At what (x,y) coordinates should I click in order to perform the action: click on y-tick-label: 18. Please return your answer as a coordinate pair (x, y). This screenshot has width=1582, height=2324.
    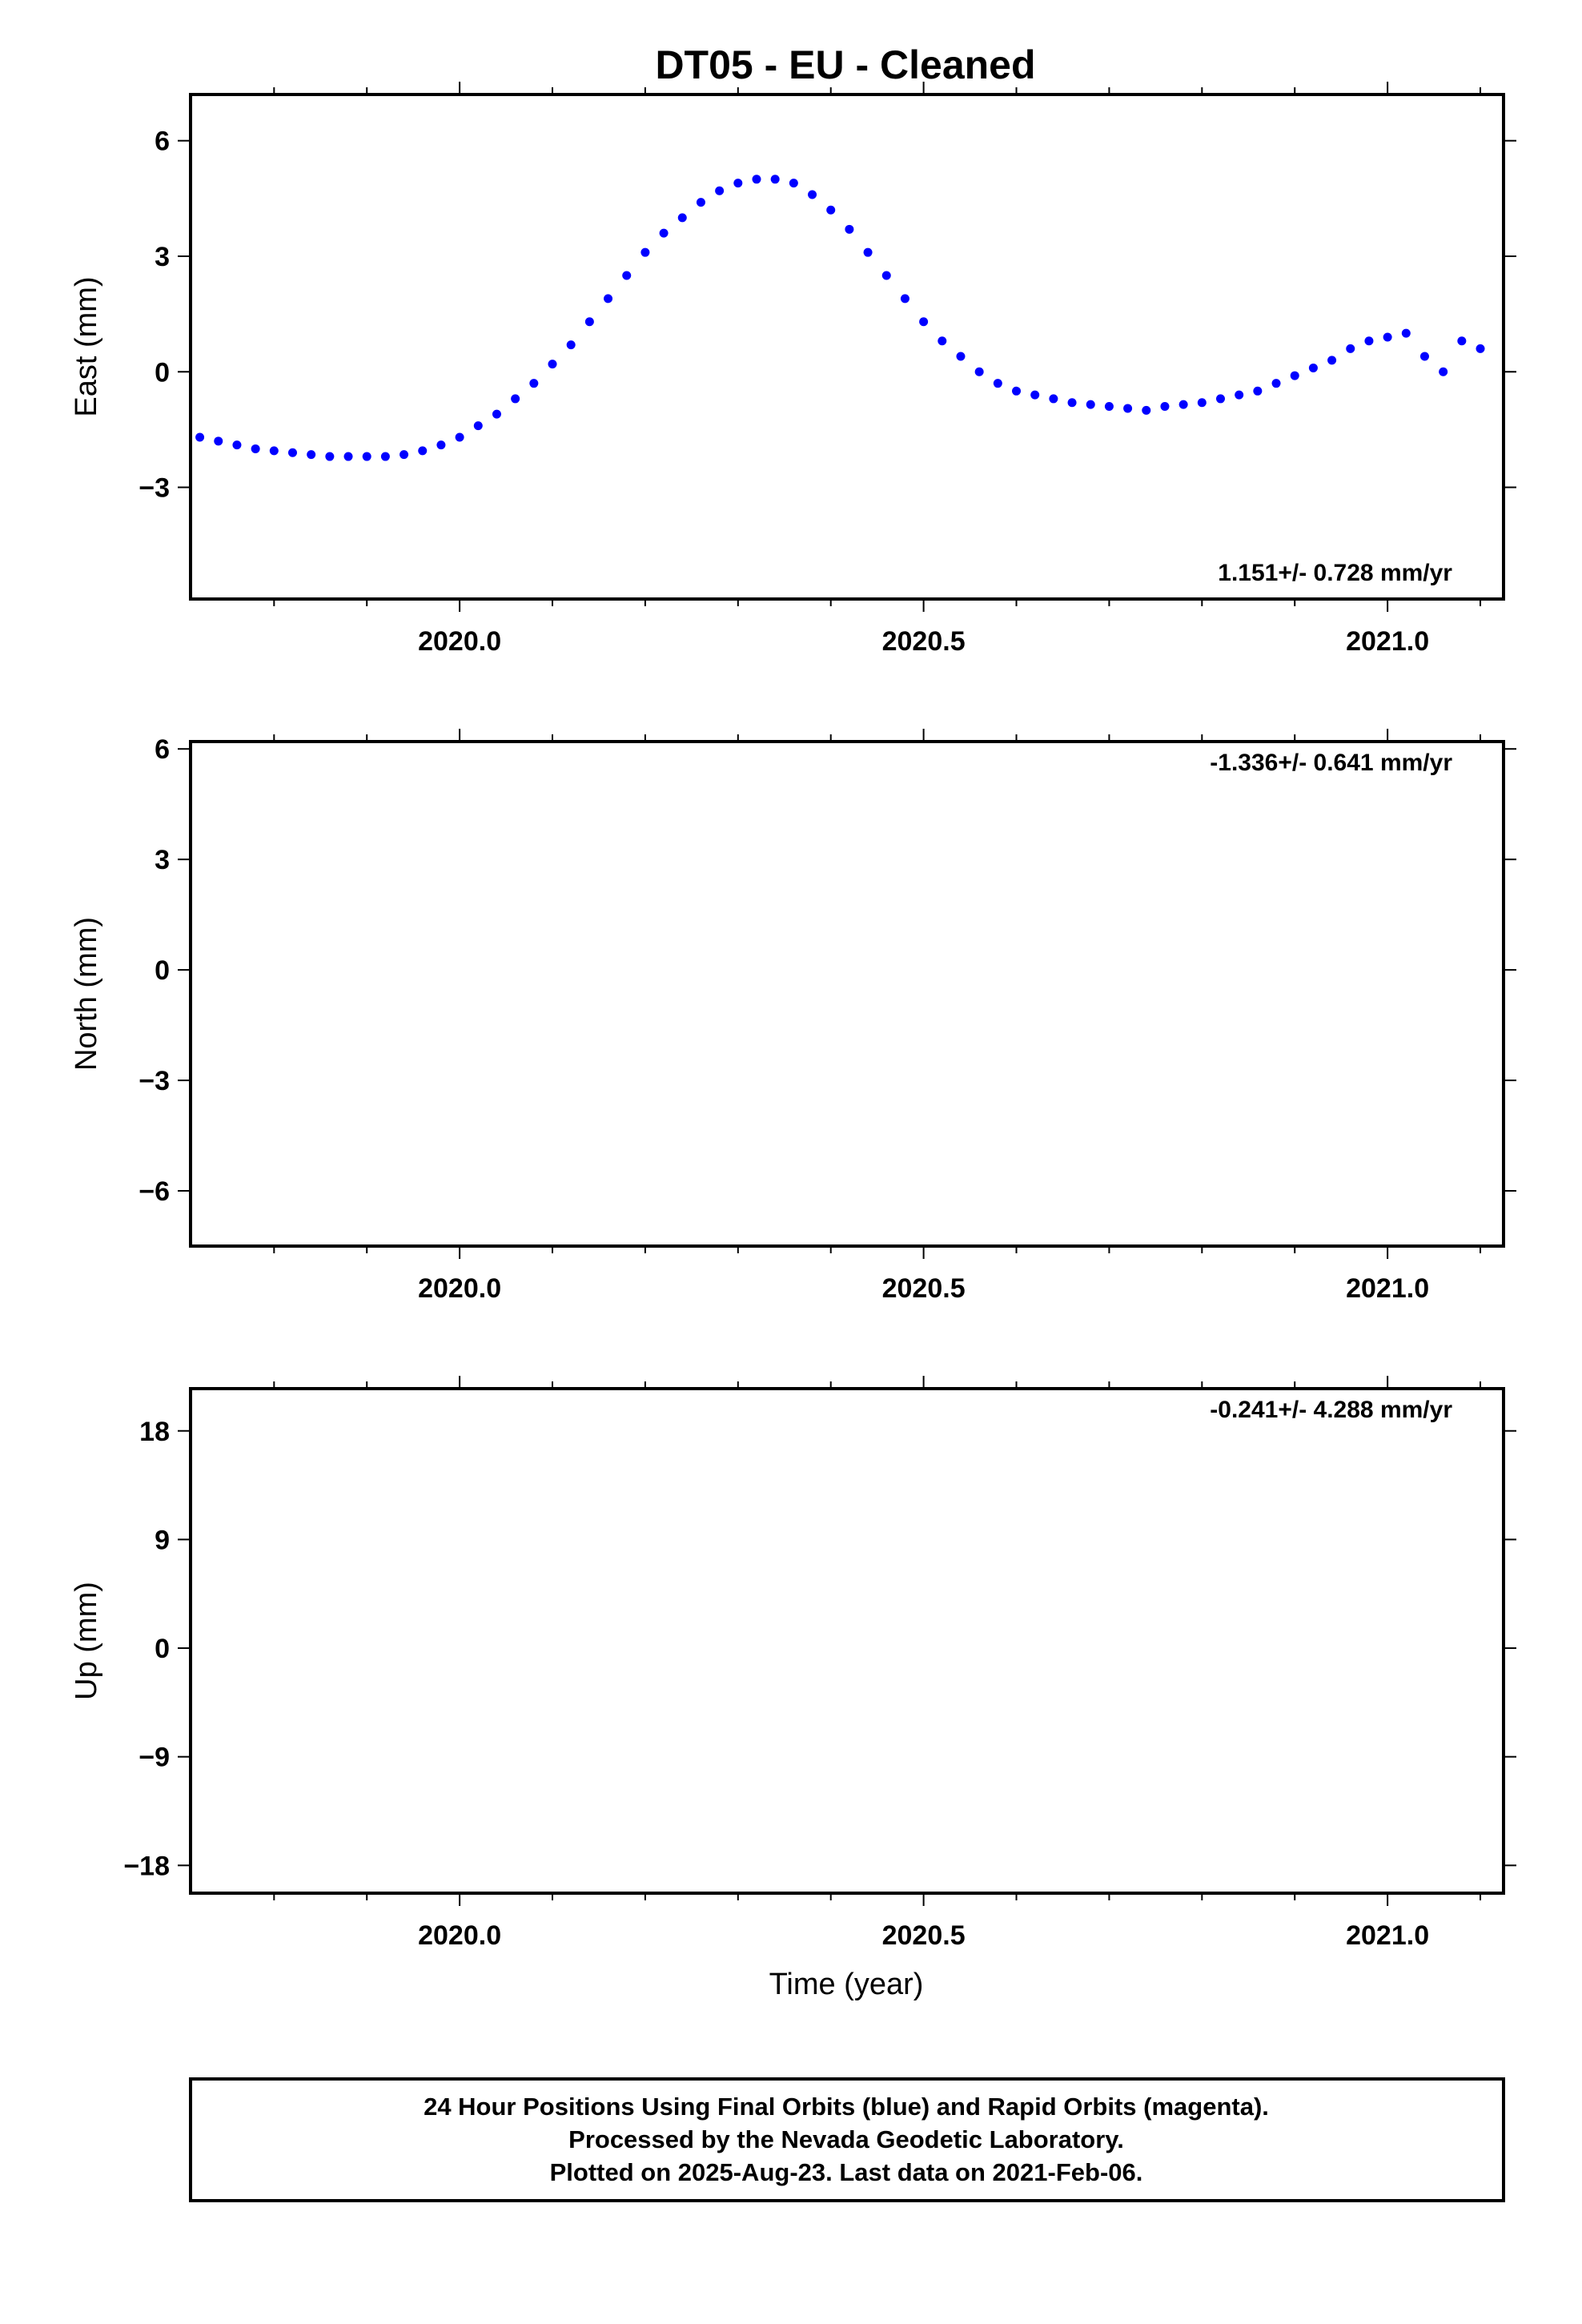
    Looking at the image, I should click on (154, 1432).